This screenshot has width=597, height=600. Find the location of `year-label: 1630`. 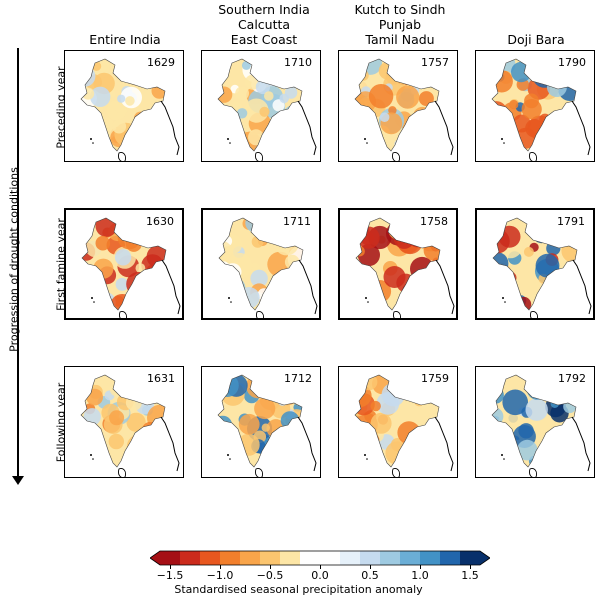

year-label: 1630 is located at coordinates (160, 221).